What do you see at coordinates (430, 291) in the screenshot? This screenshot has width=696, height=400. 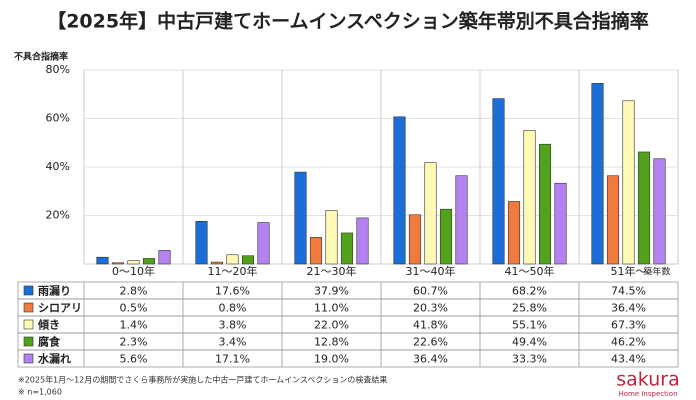 I see `table-cell: 60.7%` at bounding box center [430, 291].